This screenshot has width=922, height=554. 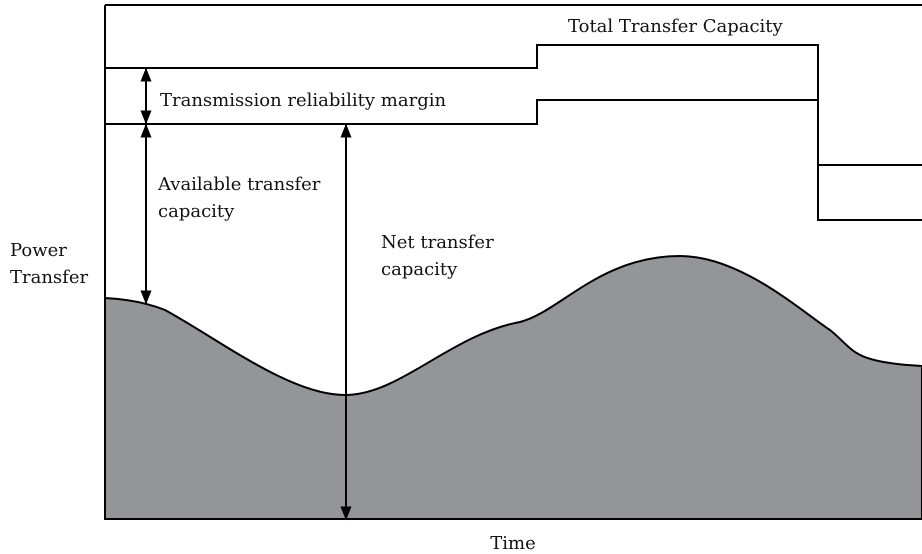 What do you see at coordinates (303, 100) in the screenshot?
I see `label-trm: Transmission reliability margin` at bounding box center [303, 100].